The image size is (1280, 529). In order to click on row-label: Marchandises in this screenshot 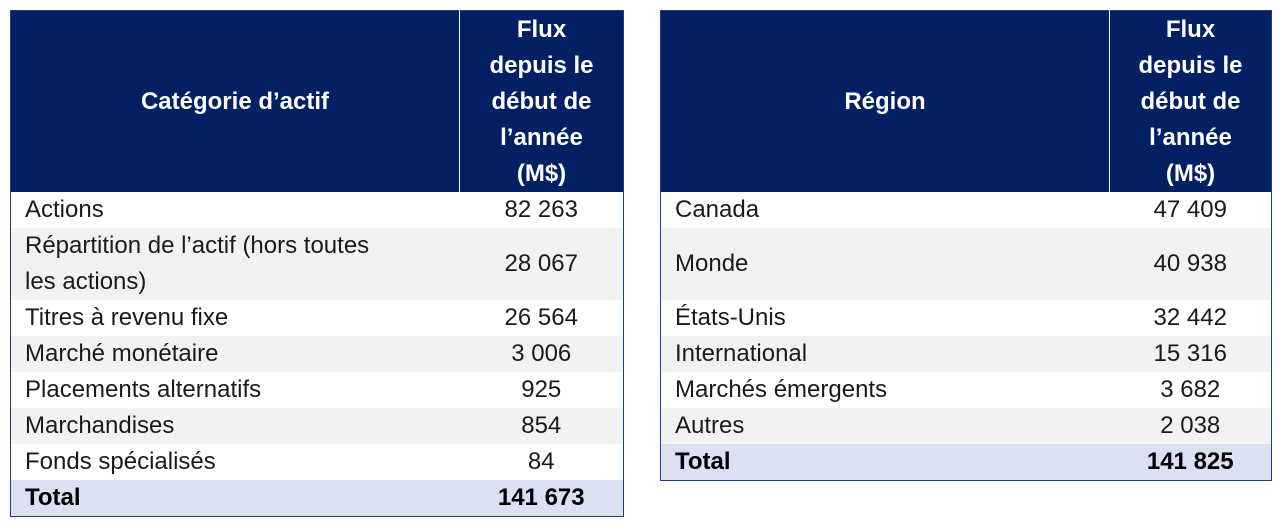, I will do `click(235, 426)`.